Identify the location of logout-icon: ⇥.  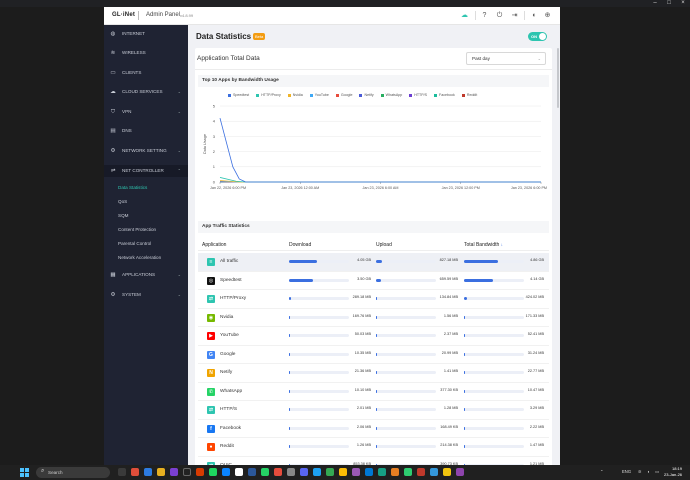
(514, 15).